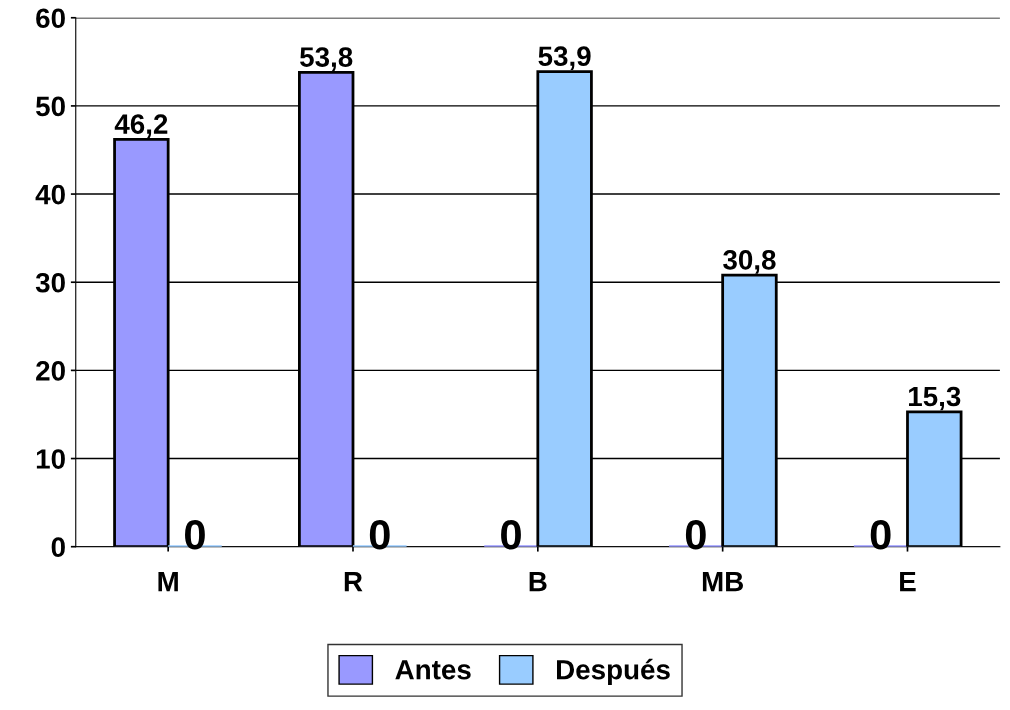 This screenshot has height=710, width=1010. Describe the element at coordinates (749, 262) in the screenshot. I see `data-label: 30,8` at that location.